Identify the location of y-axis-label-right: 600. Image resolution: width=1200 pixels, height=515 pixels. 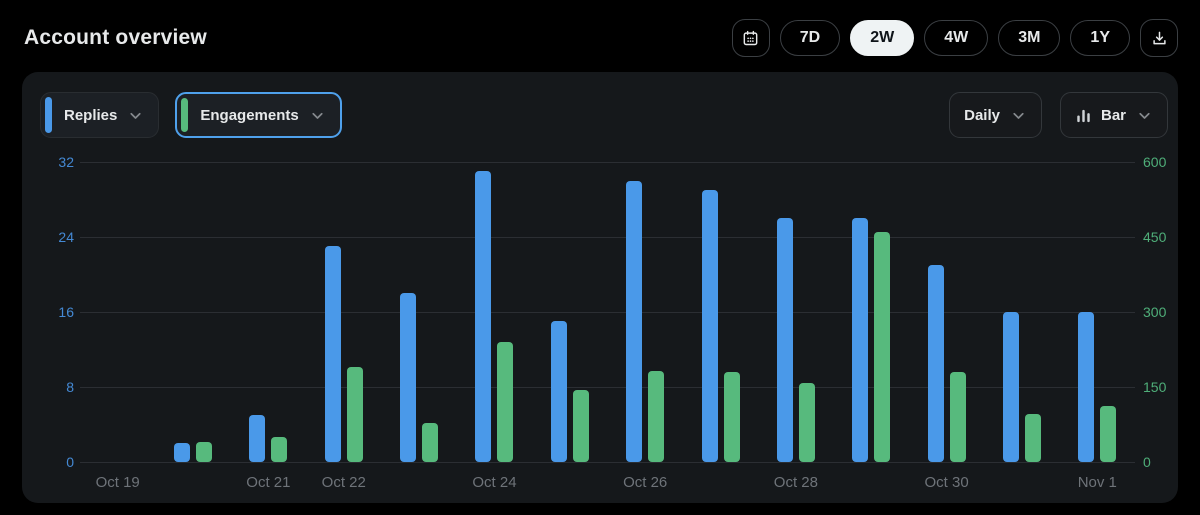
(1155, 162).